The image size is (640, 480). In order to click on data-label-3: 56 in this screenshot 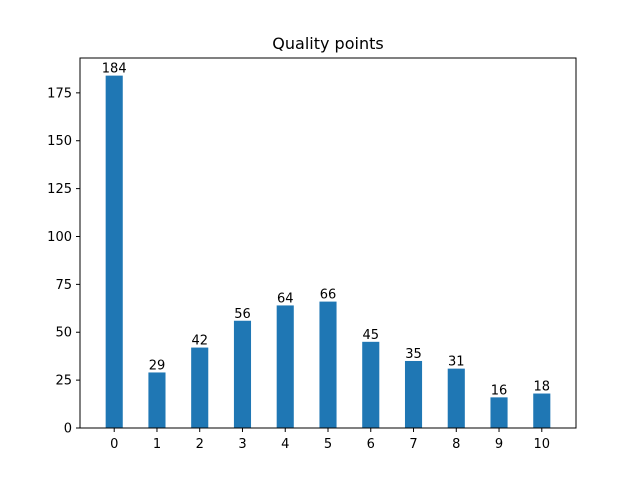, I will do `click(242, 314)`.